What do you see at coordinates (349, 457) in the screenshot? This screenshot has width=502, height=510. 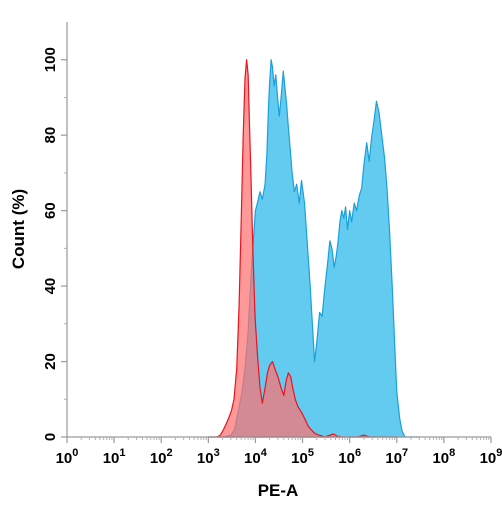 I see `x-tick-label: 10⁶` at bounding box center [349, 457].